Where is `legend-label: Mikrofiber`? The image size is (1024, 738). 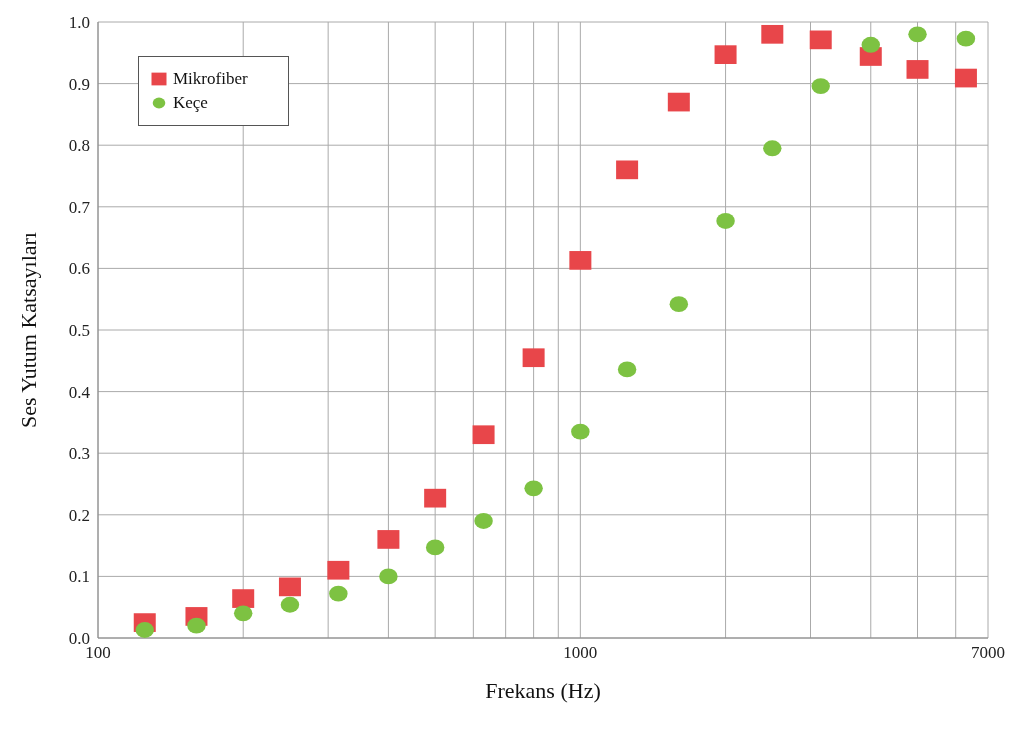
legend-label: Mikrofiber is located at coordinates (210, 79).